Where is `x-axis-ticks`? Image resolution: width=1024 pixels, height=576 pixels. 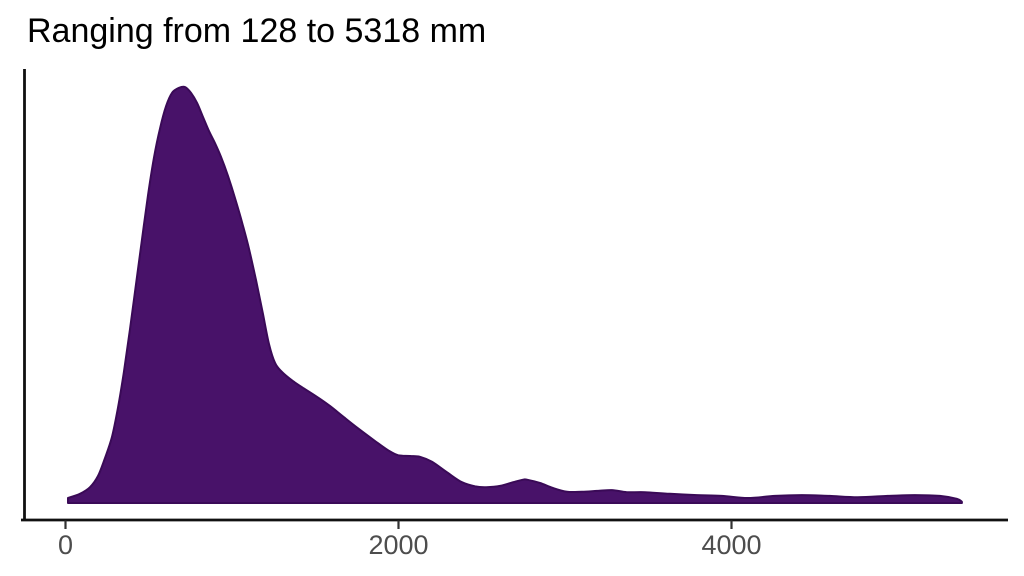 x-axis-ticks is located at coordinates (398, 524).